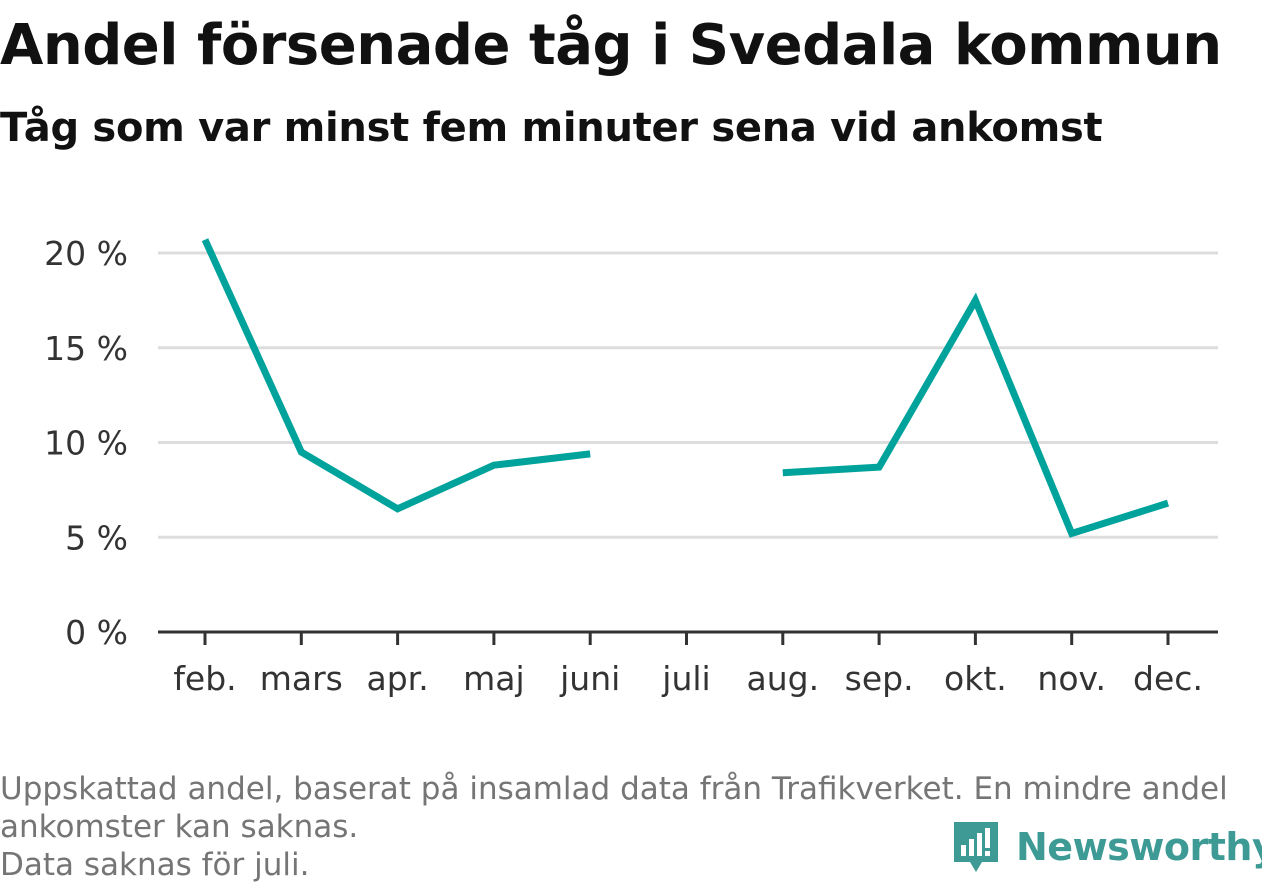  I want to click on y-tick-label: 20 %, so click(86, 253).